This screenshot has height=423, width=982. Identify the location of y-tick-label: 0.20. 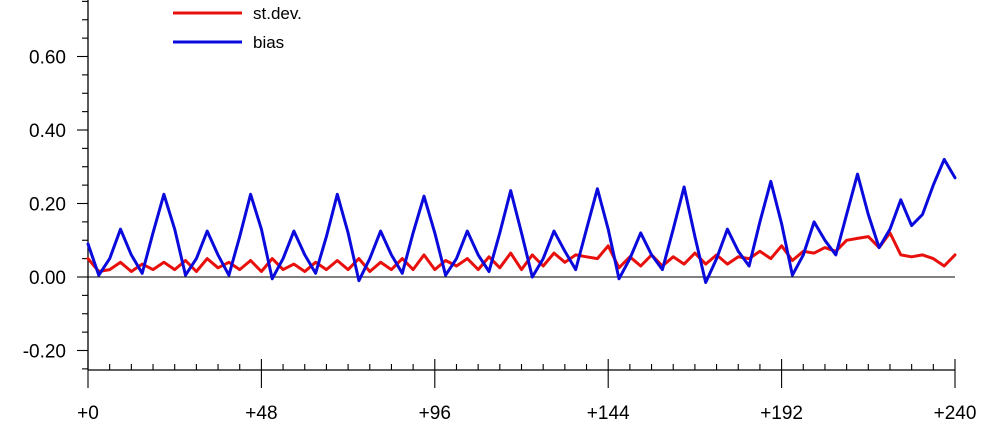
(47, 205).